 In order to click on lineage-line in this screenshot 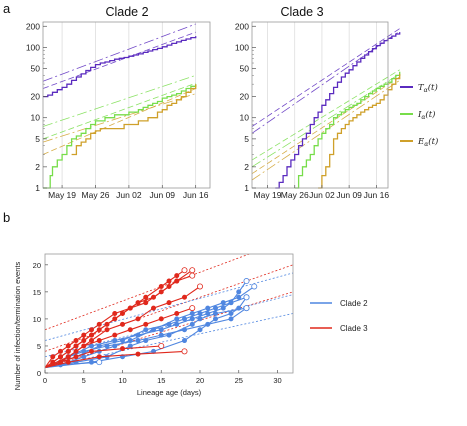, I will do `click(118, 338)`.